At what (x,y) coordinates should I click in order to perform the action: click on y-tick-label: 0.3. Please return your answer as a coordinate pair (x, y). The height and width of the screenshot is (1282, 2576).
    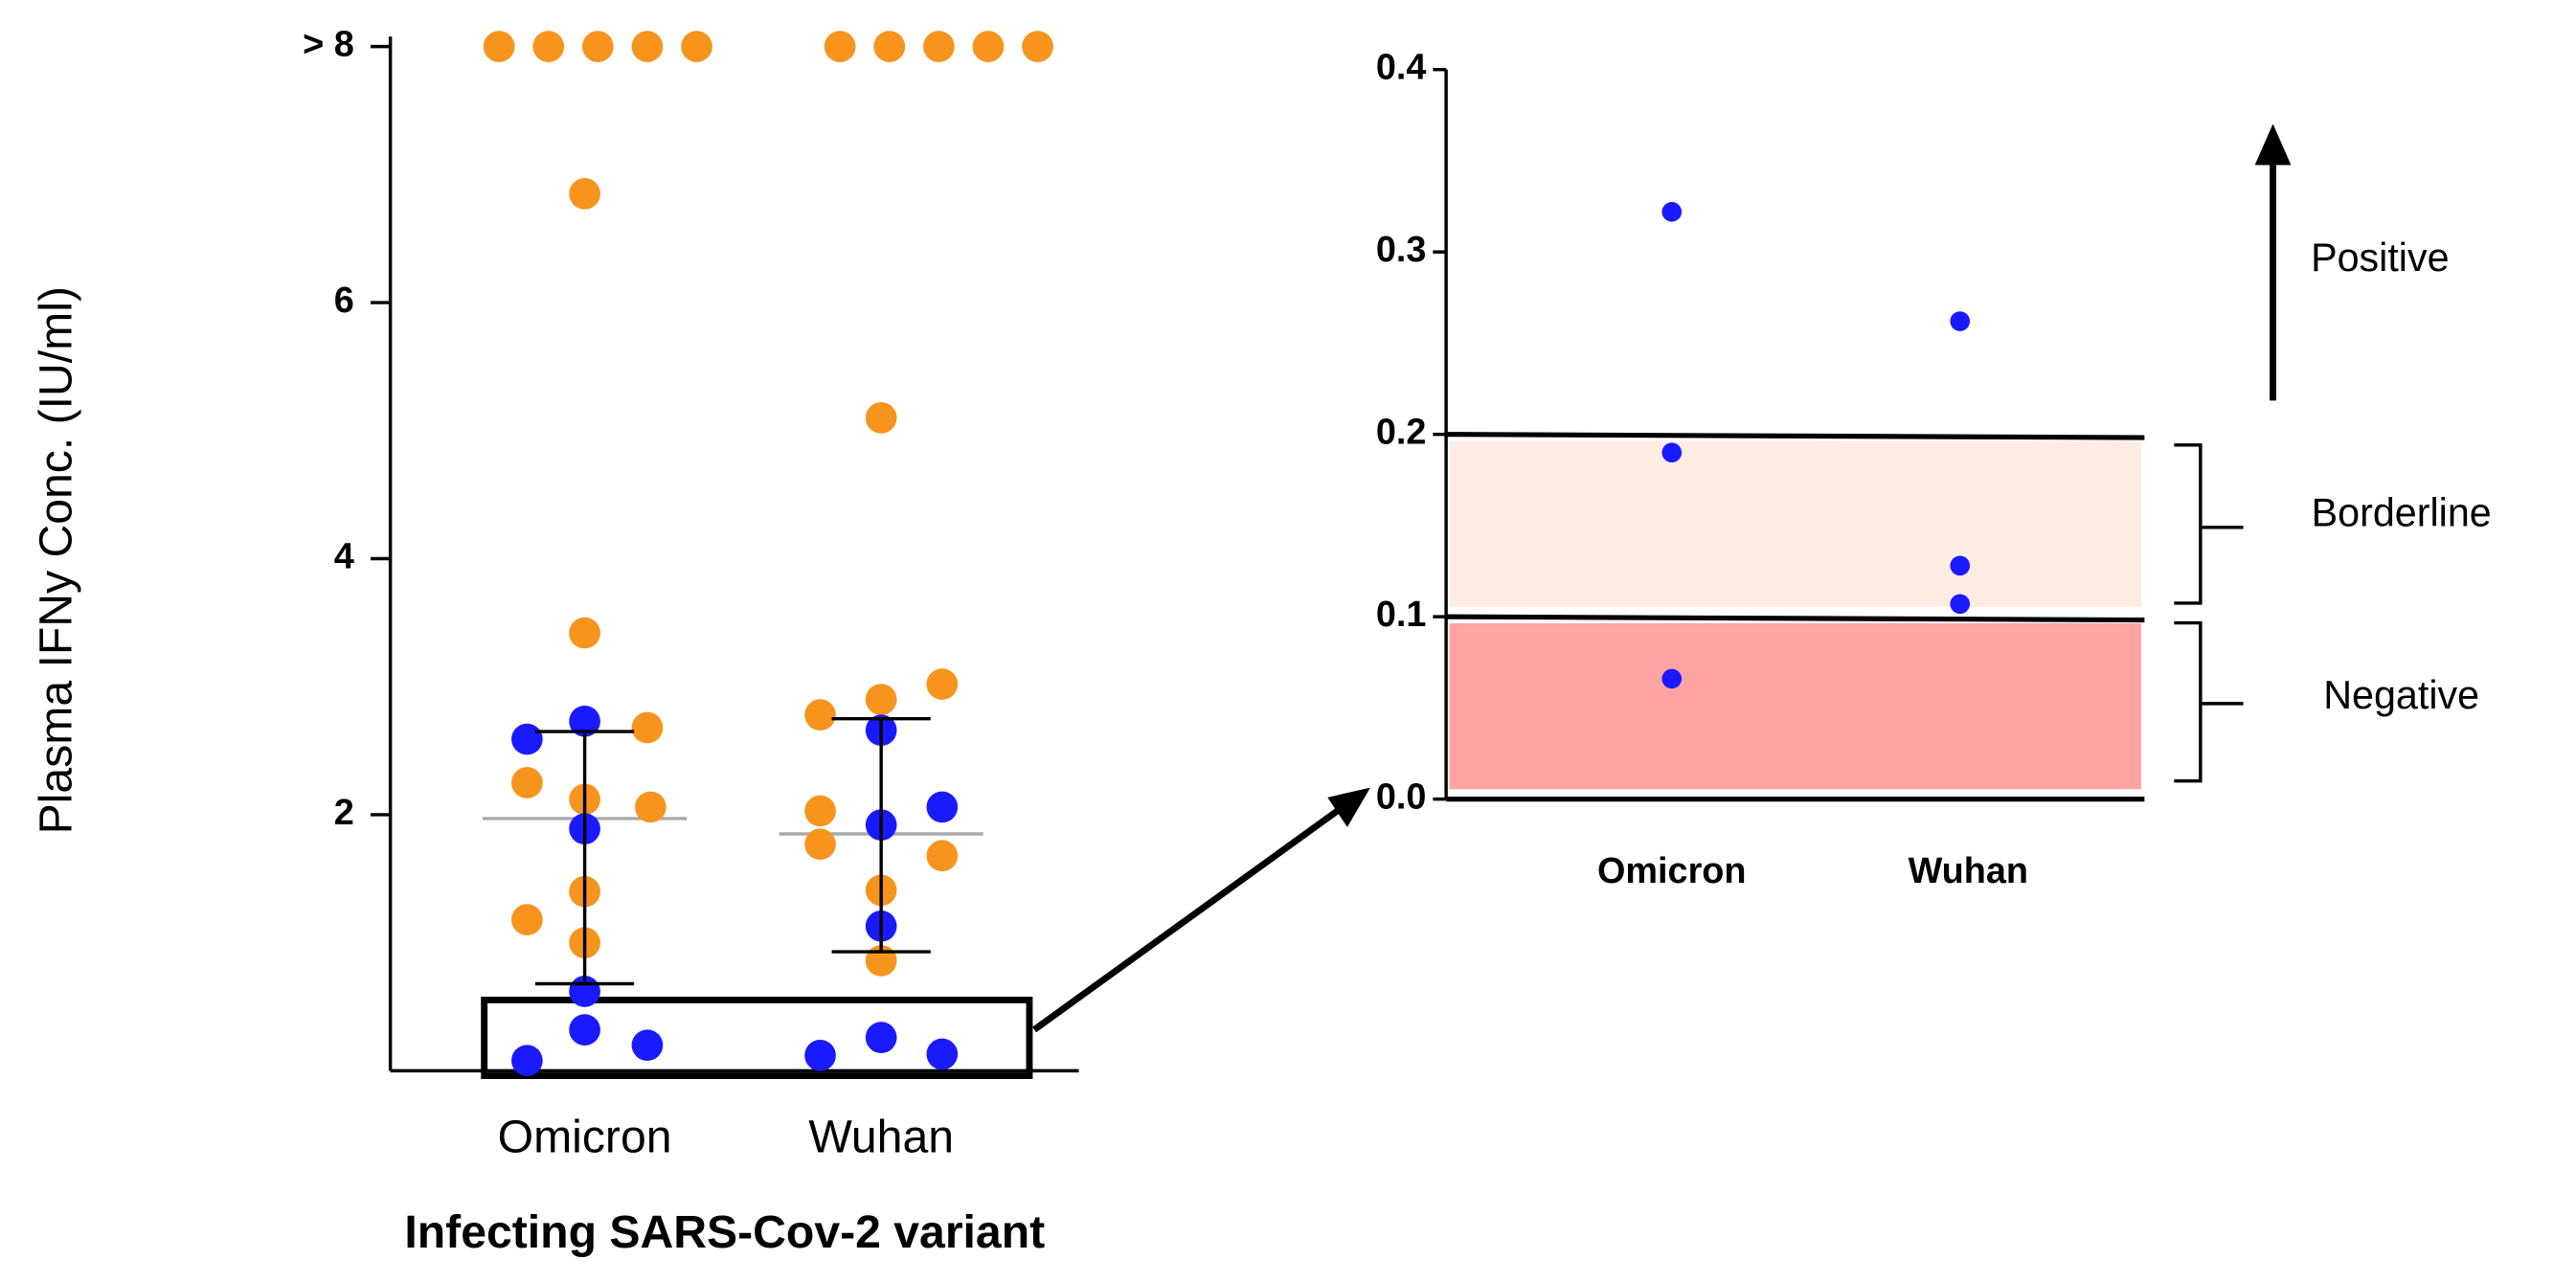
    Looking at the image, I should click on (1401, 250).